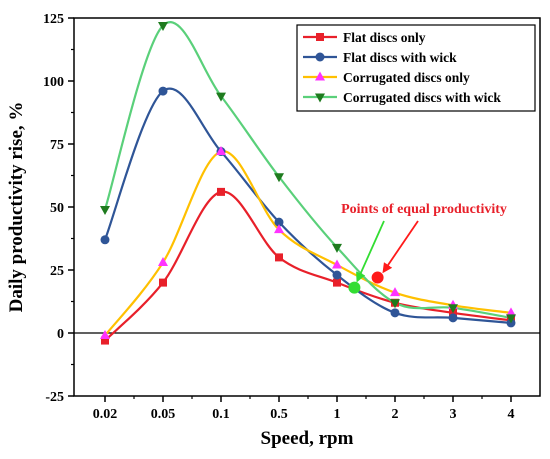 The height and width of the screenshot is (459, 550). What do you see at coordinates (57, 145) in the screenshot?
I see `y-tick-label: 75` at bounding box center [57, 145].